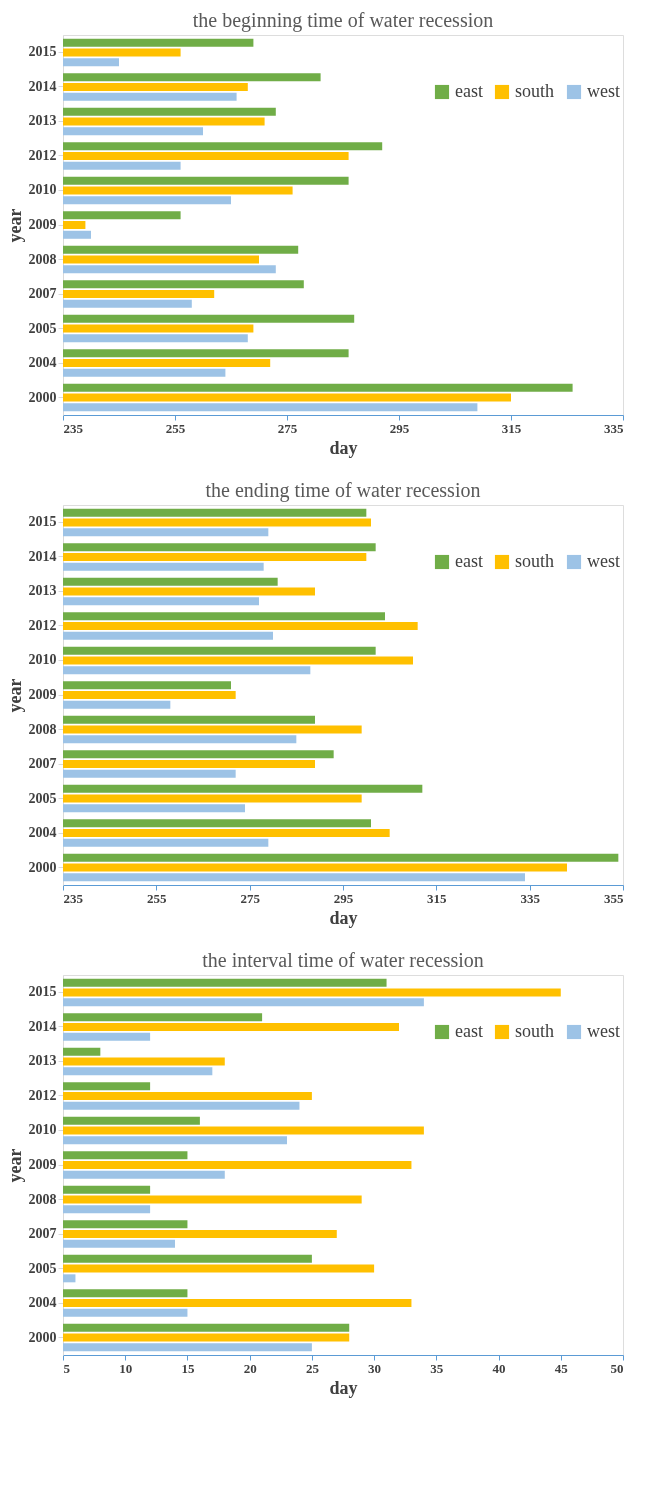  Describe the element at coordinates (499, 1368) in the screenshot. I see `x-tick-label: 40` at that location.